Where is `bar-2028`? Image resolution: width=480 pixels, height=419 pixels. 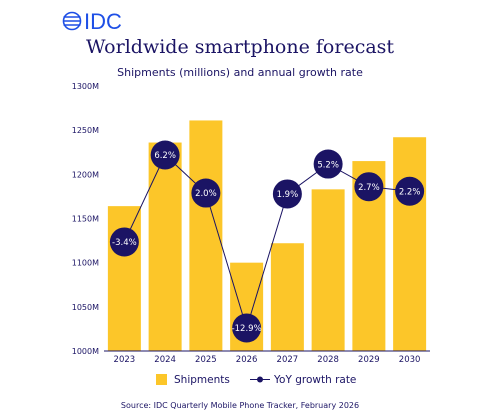
bar-2028 is located at coordinates (328, 270).